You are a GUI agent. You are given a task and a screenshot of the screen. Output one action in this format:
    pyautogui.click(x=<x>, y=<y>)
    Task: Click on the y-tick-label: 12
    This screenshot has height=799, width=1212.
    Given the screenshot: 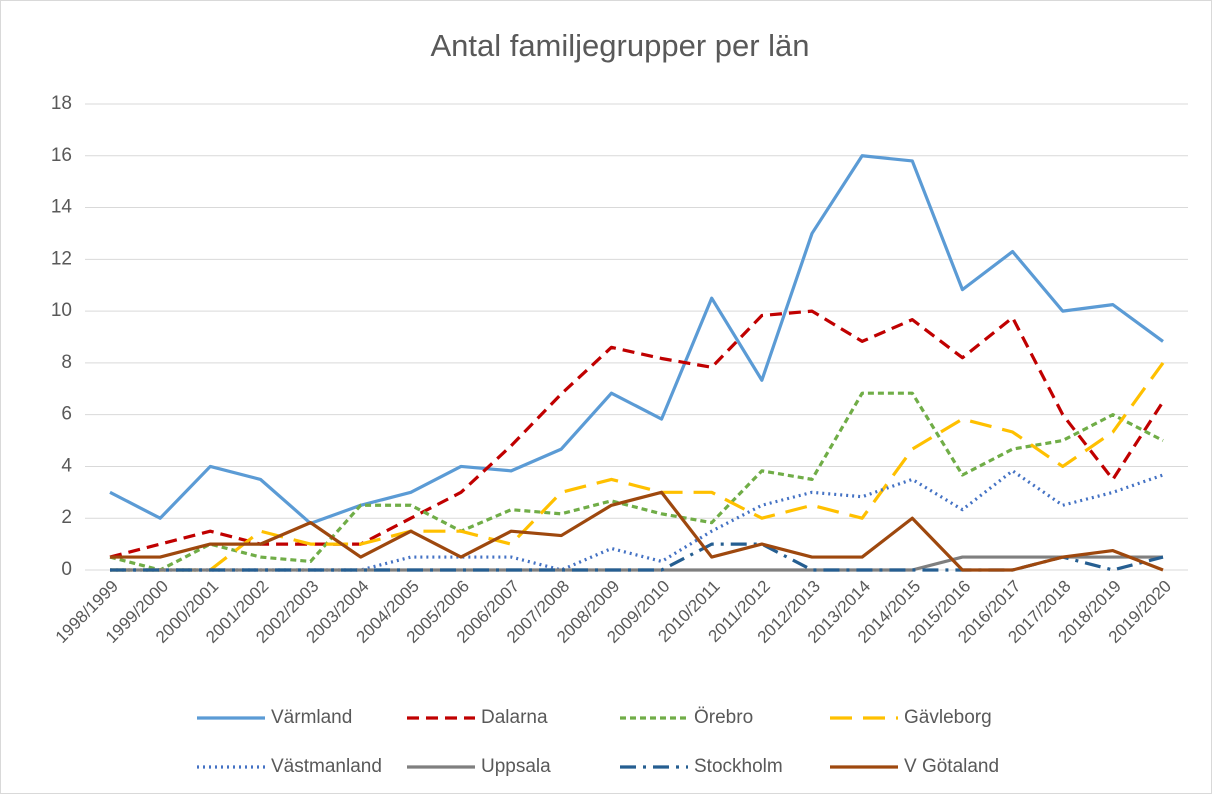 What is the action you would take?
    pyautogui.click(x=61, y=258)
    